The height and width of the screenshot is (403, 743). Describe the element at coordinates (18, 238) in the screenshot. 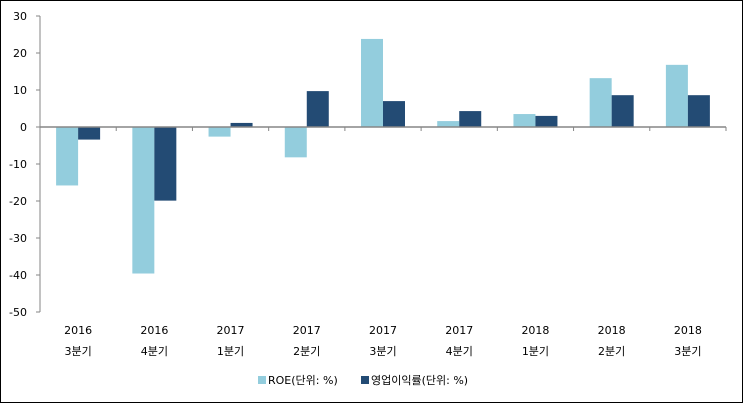

I see `y-tick-label: -30` at that location.